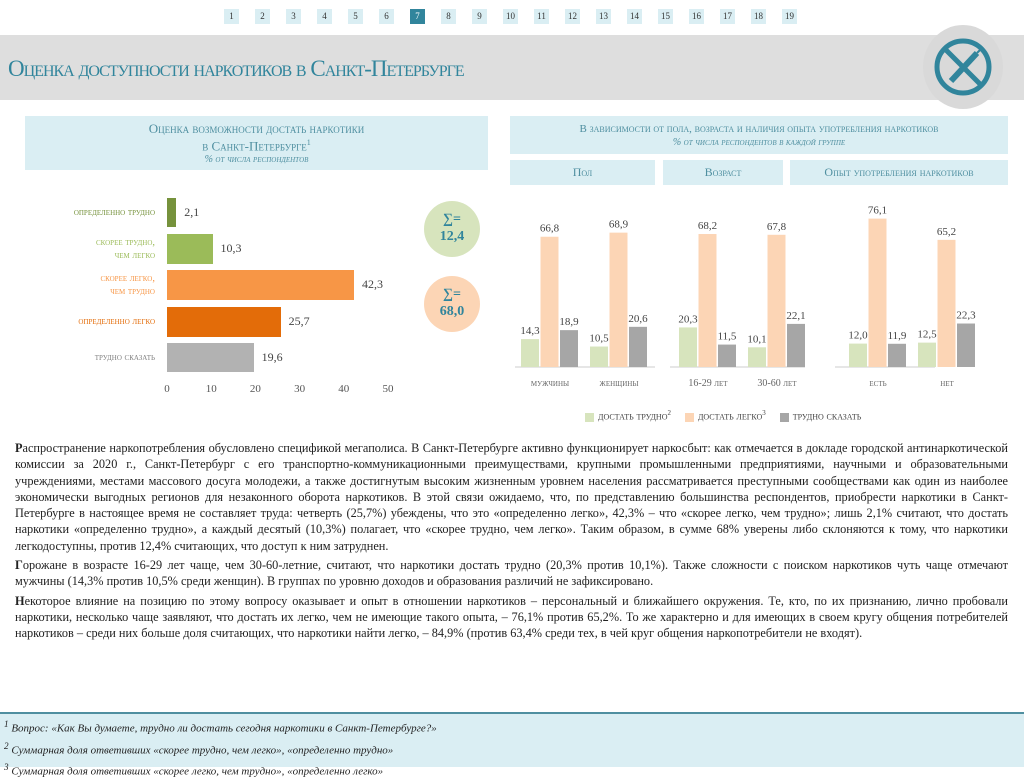  I want to click on page-link-1: 1, so click(231, 16).